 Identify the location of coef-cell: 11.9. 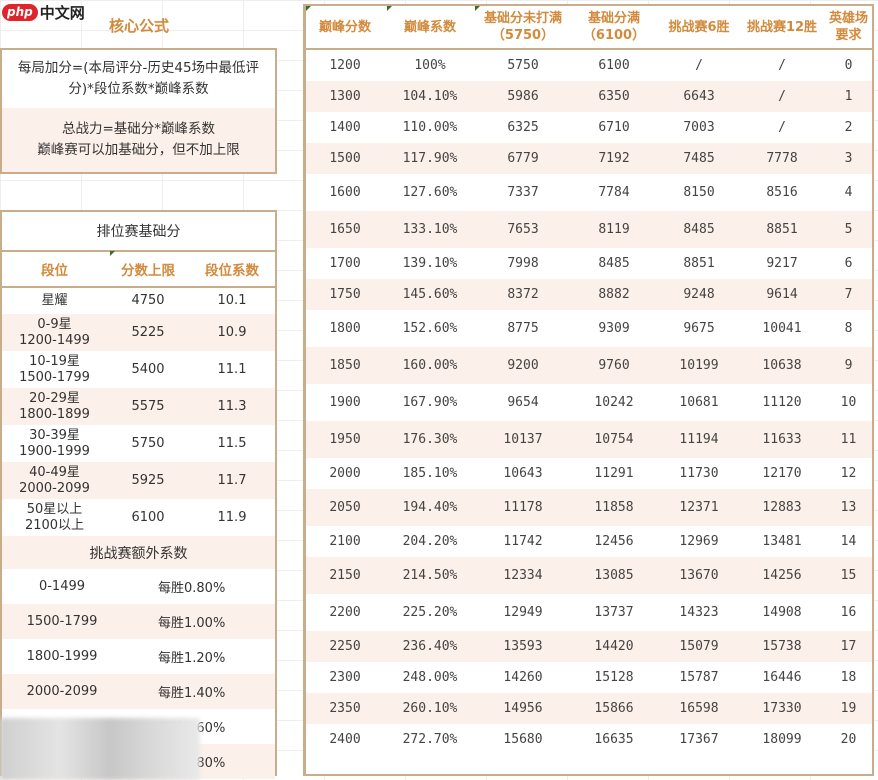
(232, 517).